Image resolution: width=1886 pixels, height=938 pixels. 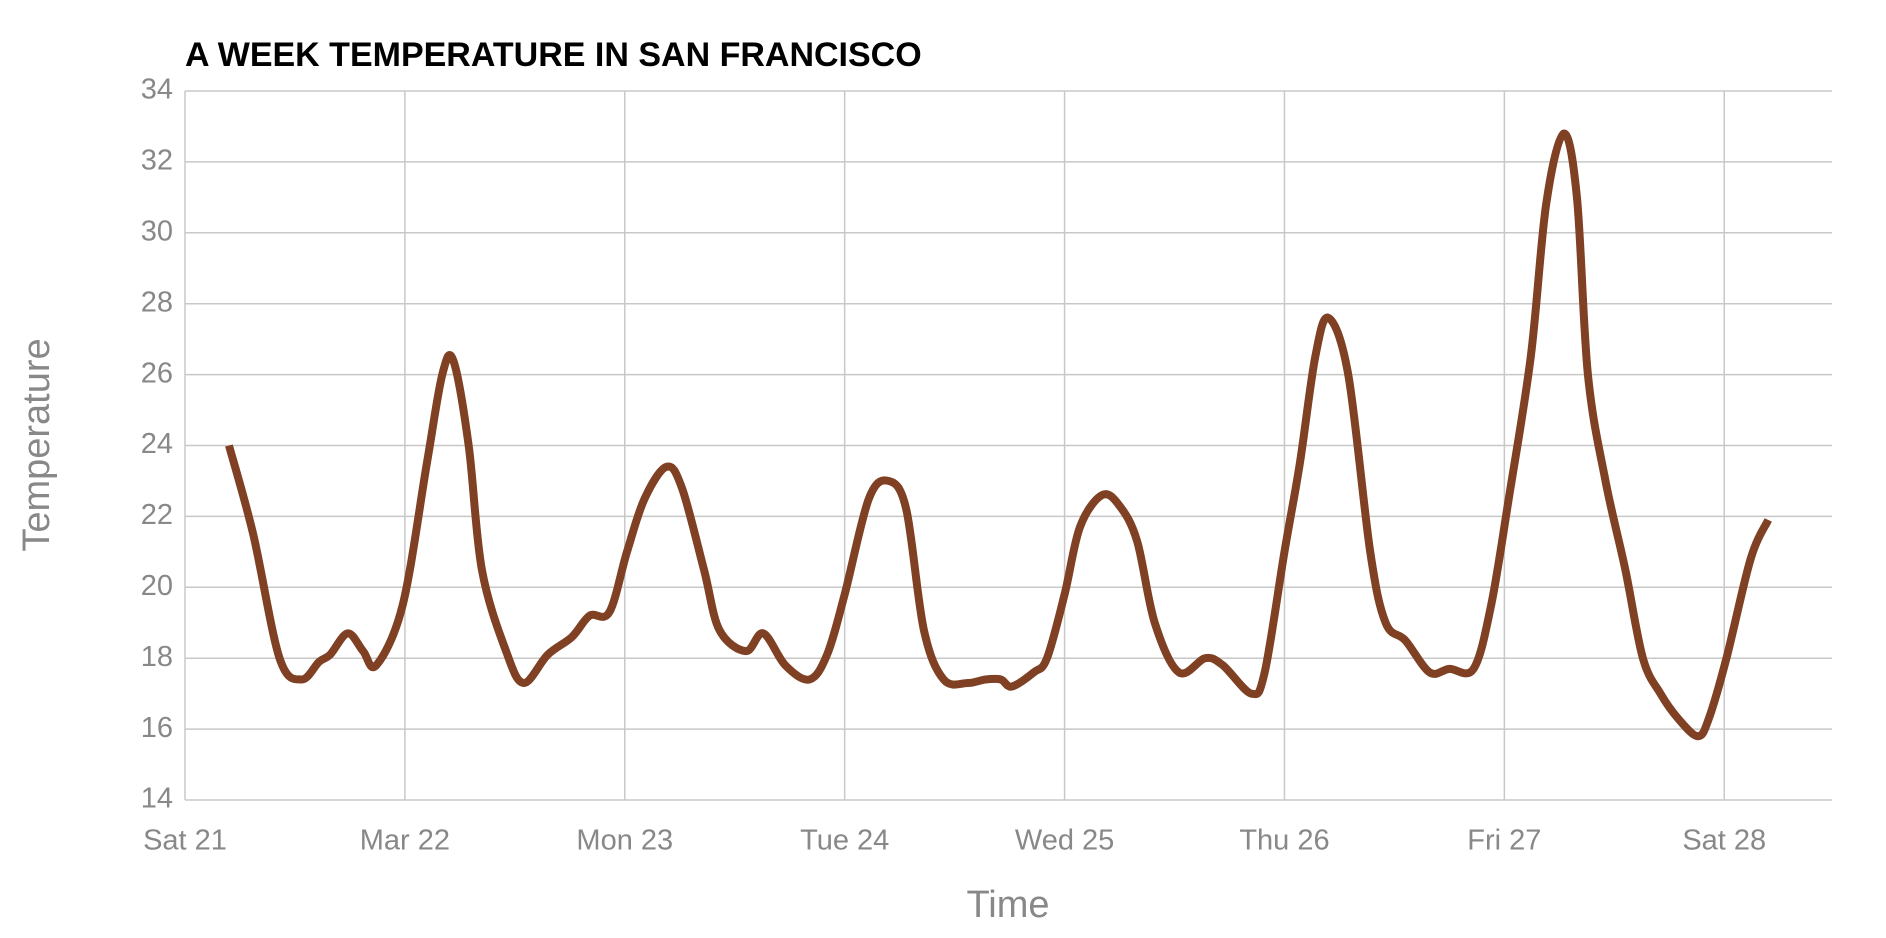 I want to click on x-tick-label: Fri 27, so click(x=1504, y=841).